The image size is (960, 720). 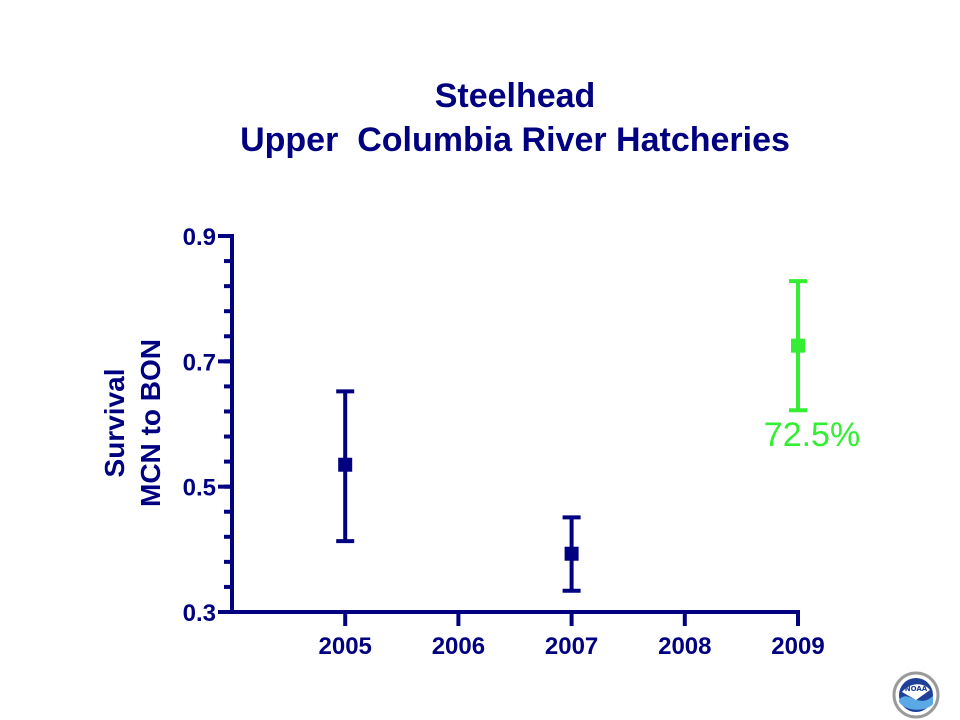 I want to click on y-tick-label: 0.9, so click(x=199, y=237).